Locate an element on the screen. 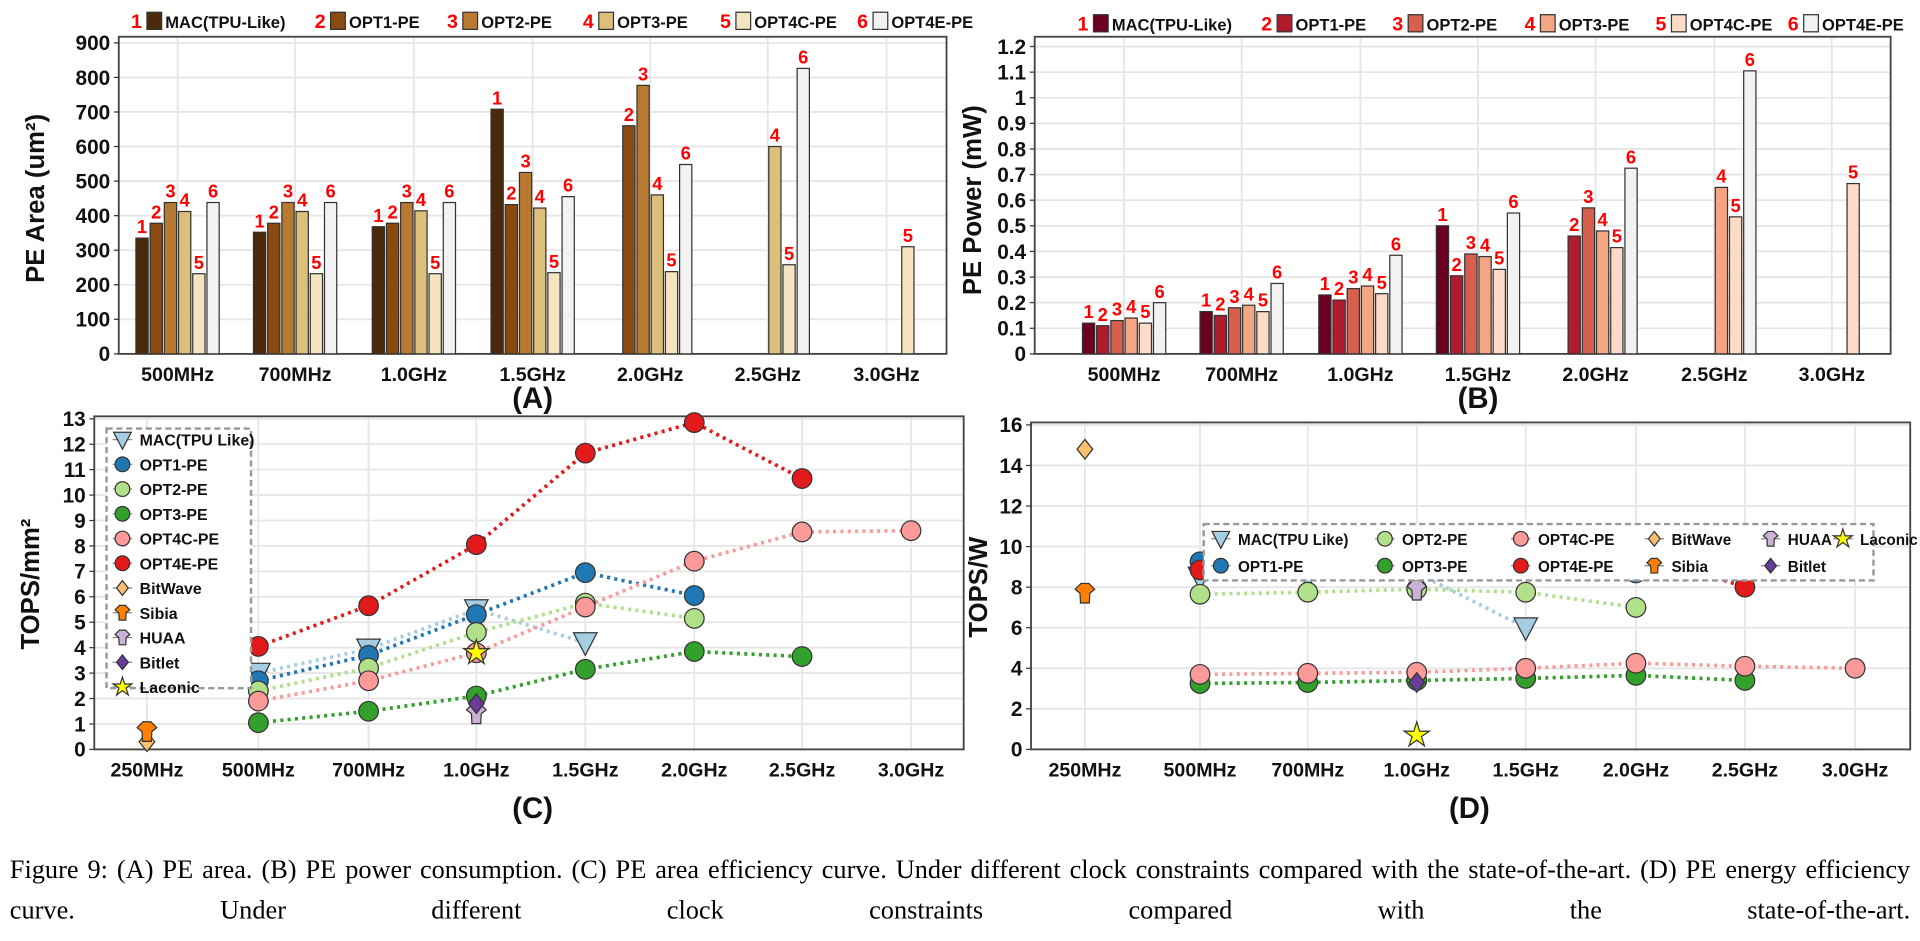  y-tick-label: 1 is located at coordinates (80, 724).